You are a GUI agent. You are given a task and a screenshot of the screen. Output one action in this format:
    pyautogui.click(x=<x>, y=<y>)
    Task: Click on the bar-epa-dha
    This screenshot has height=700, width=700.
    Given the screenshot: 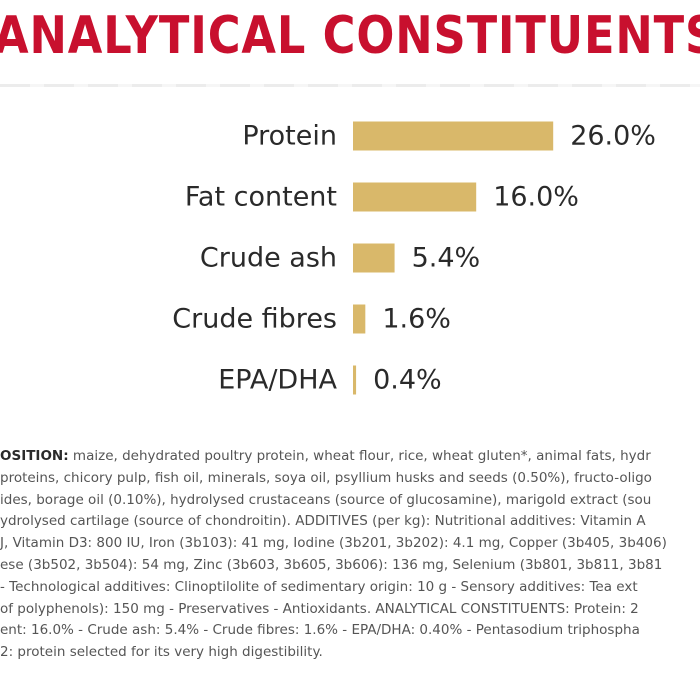 What is the action you would take?
    pyautogui.click(x=355, y=380)
    